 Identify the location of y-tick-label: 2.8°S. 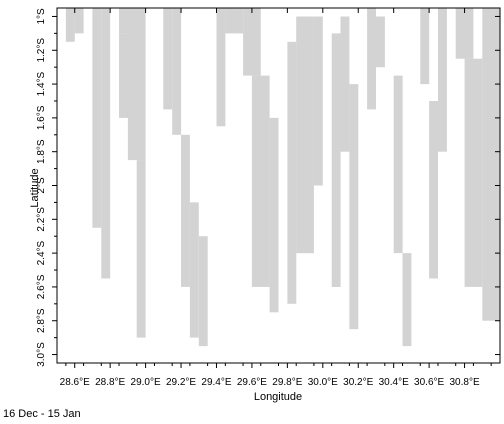
(41, 320).